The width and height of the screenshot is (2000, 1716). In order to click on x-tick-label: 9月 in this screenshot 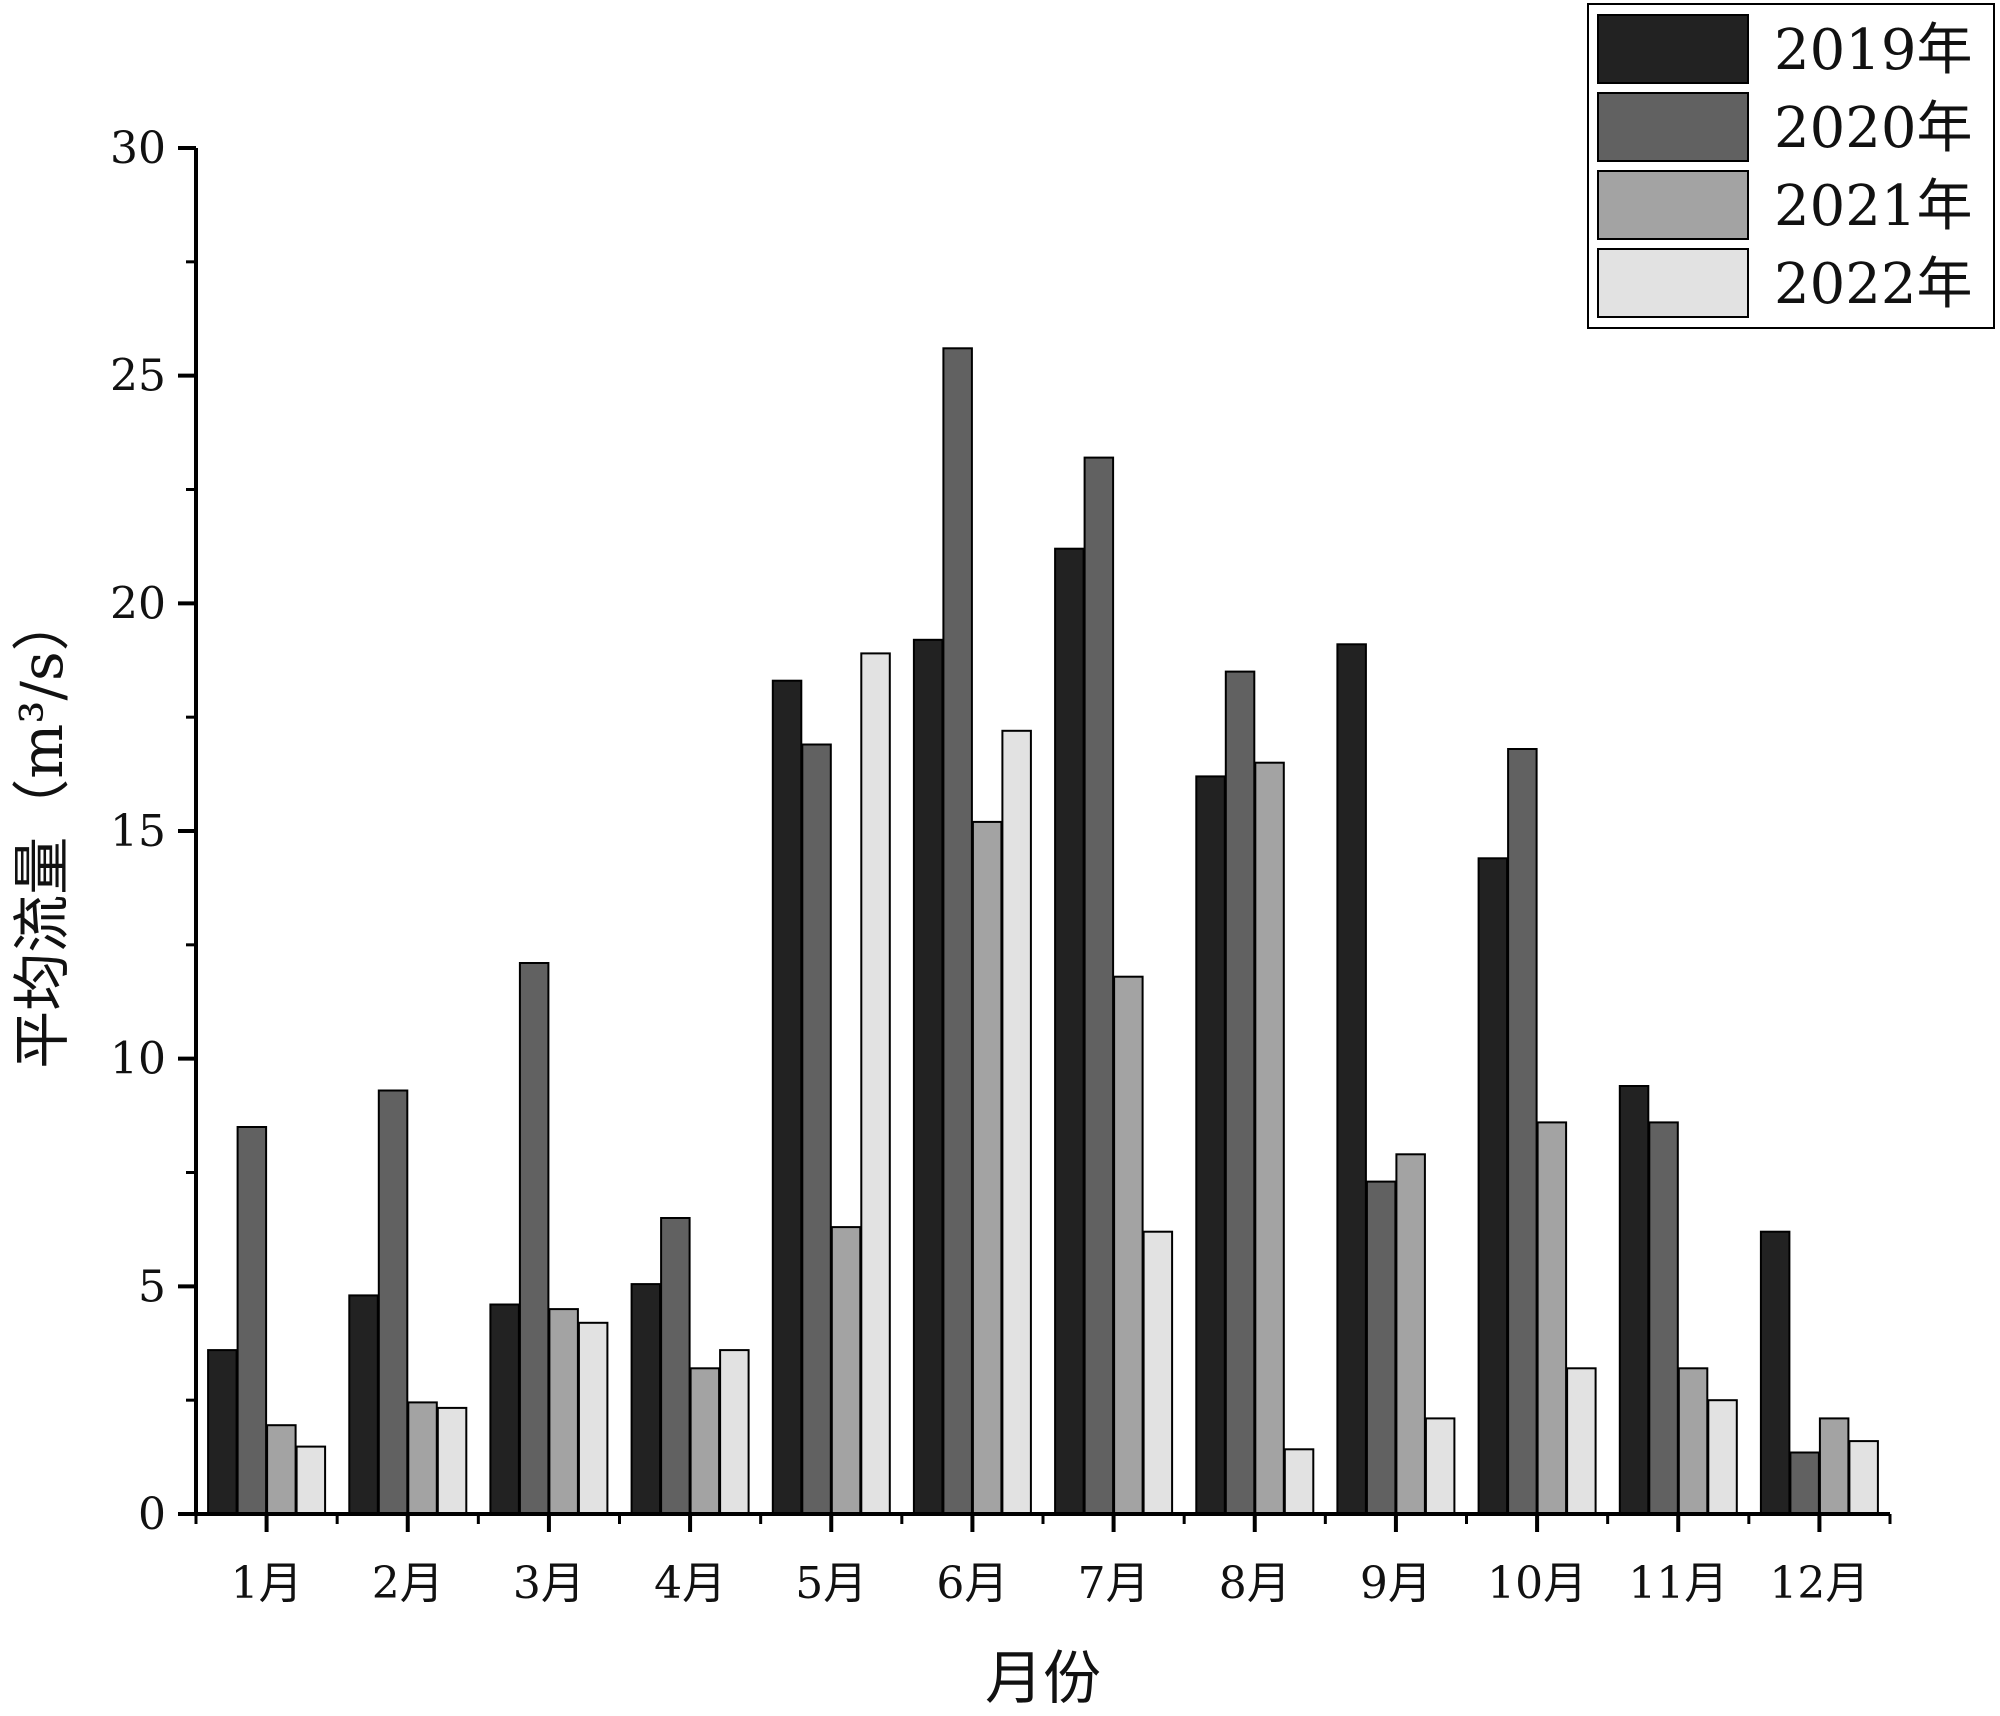, I will do `click(1396, 1583)`.